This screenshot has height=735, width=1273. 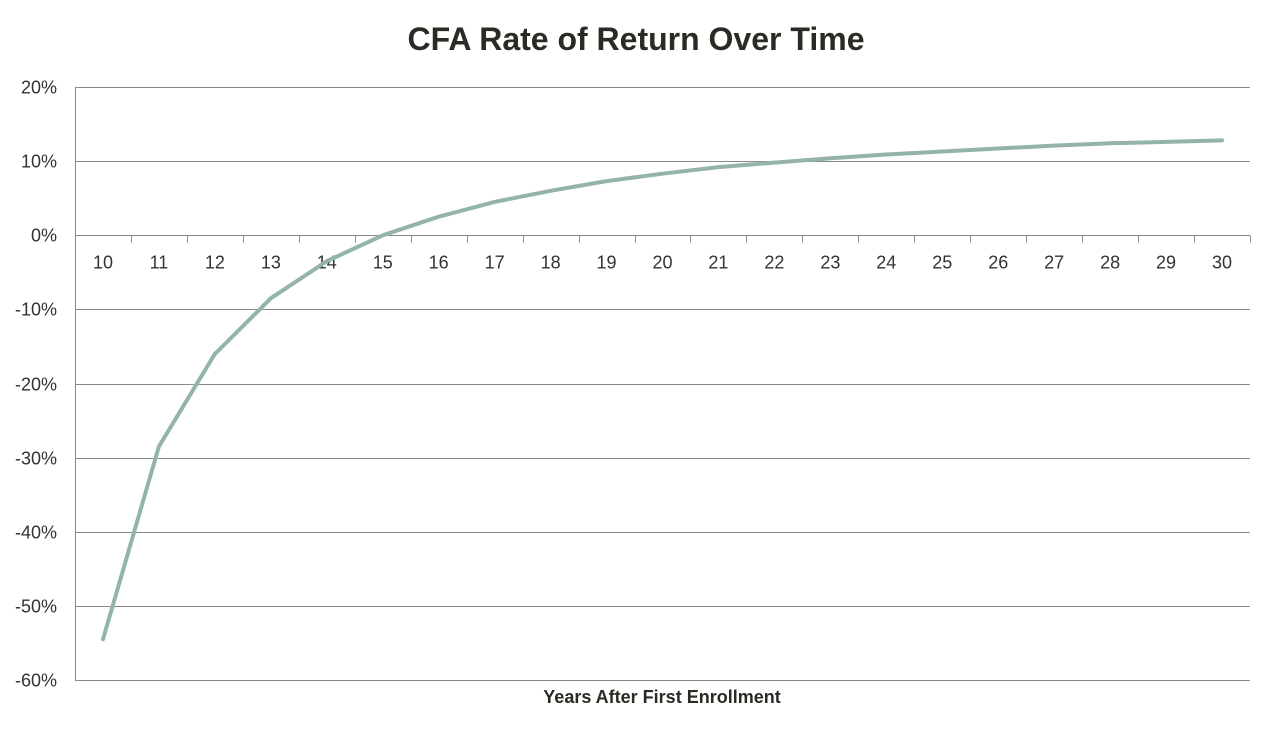 I want to click on x-tick-label: 12, so click(x=215, y=263).